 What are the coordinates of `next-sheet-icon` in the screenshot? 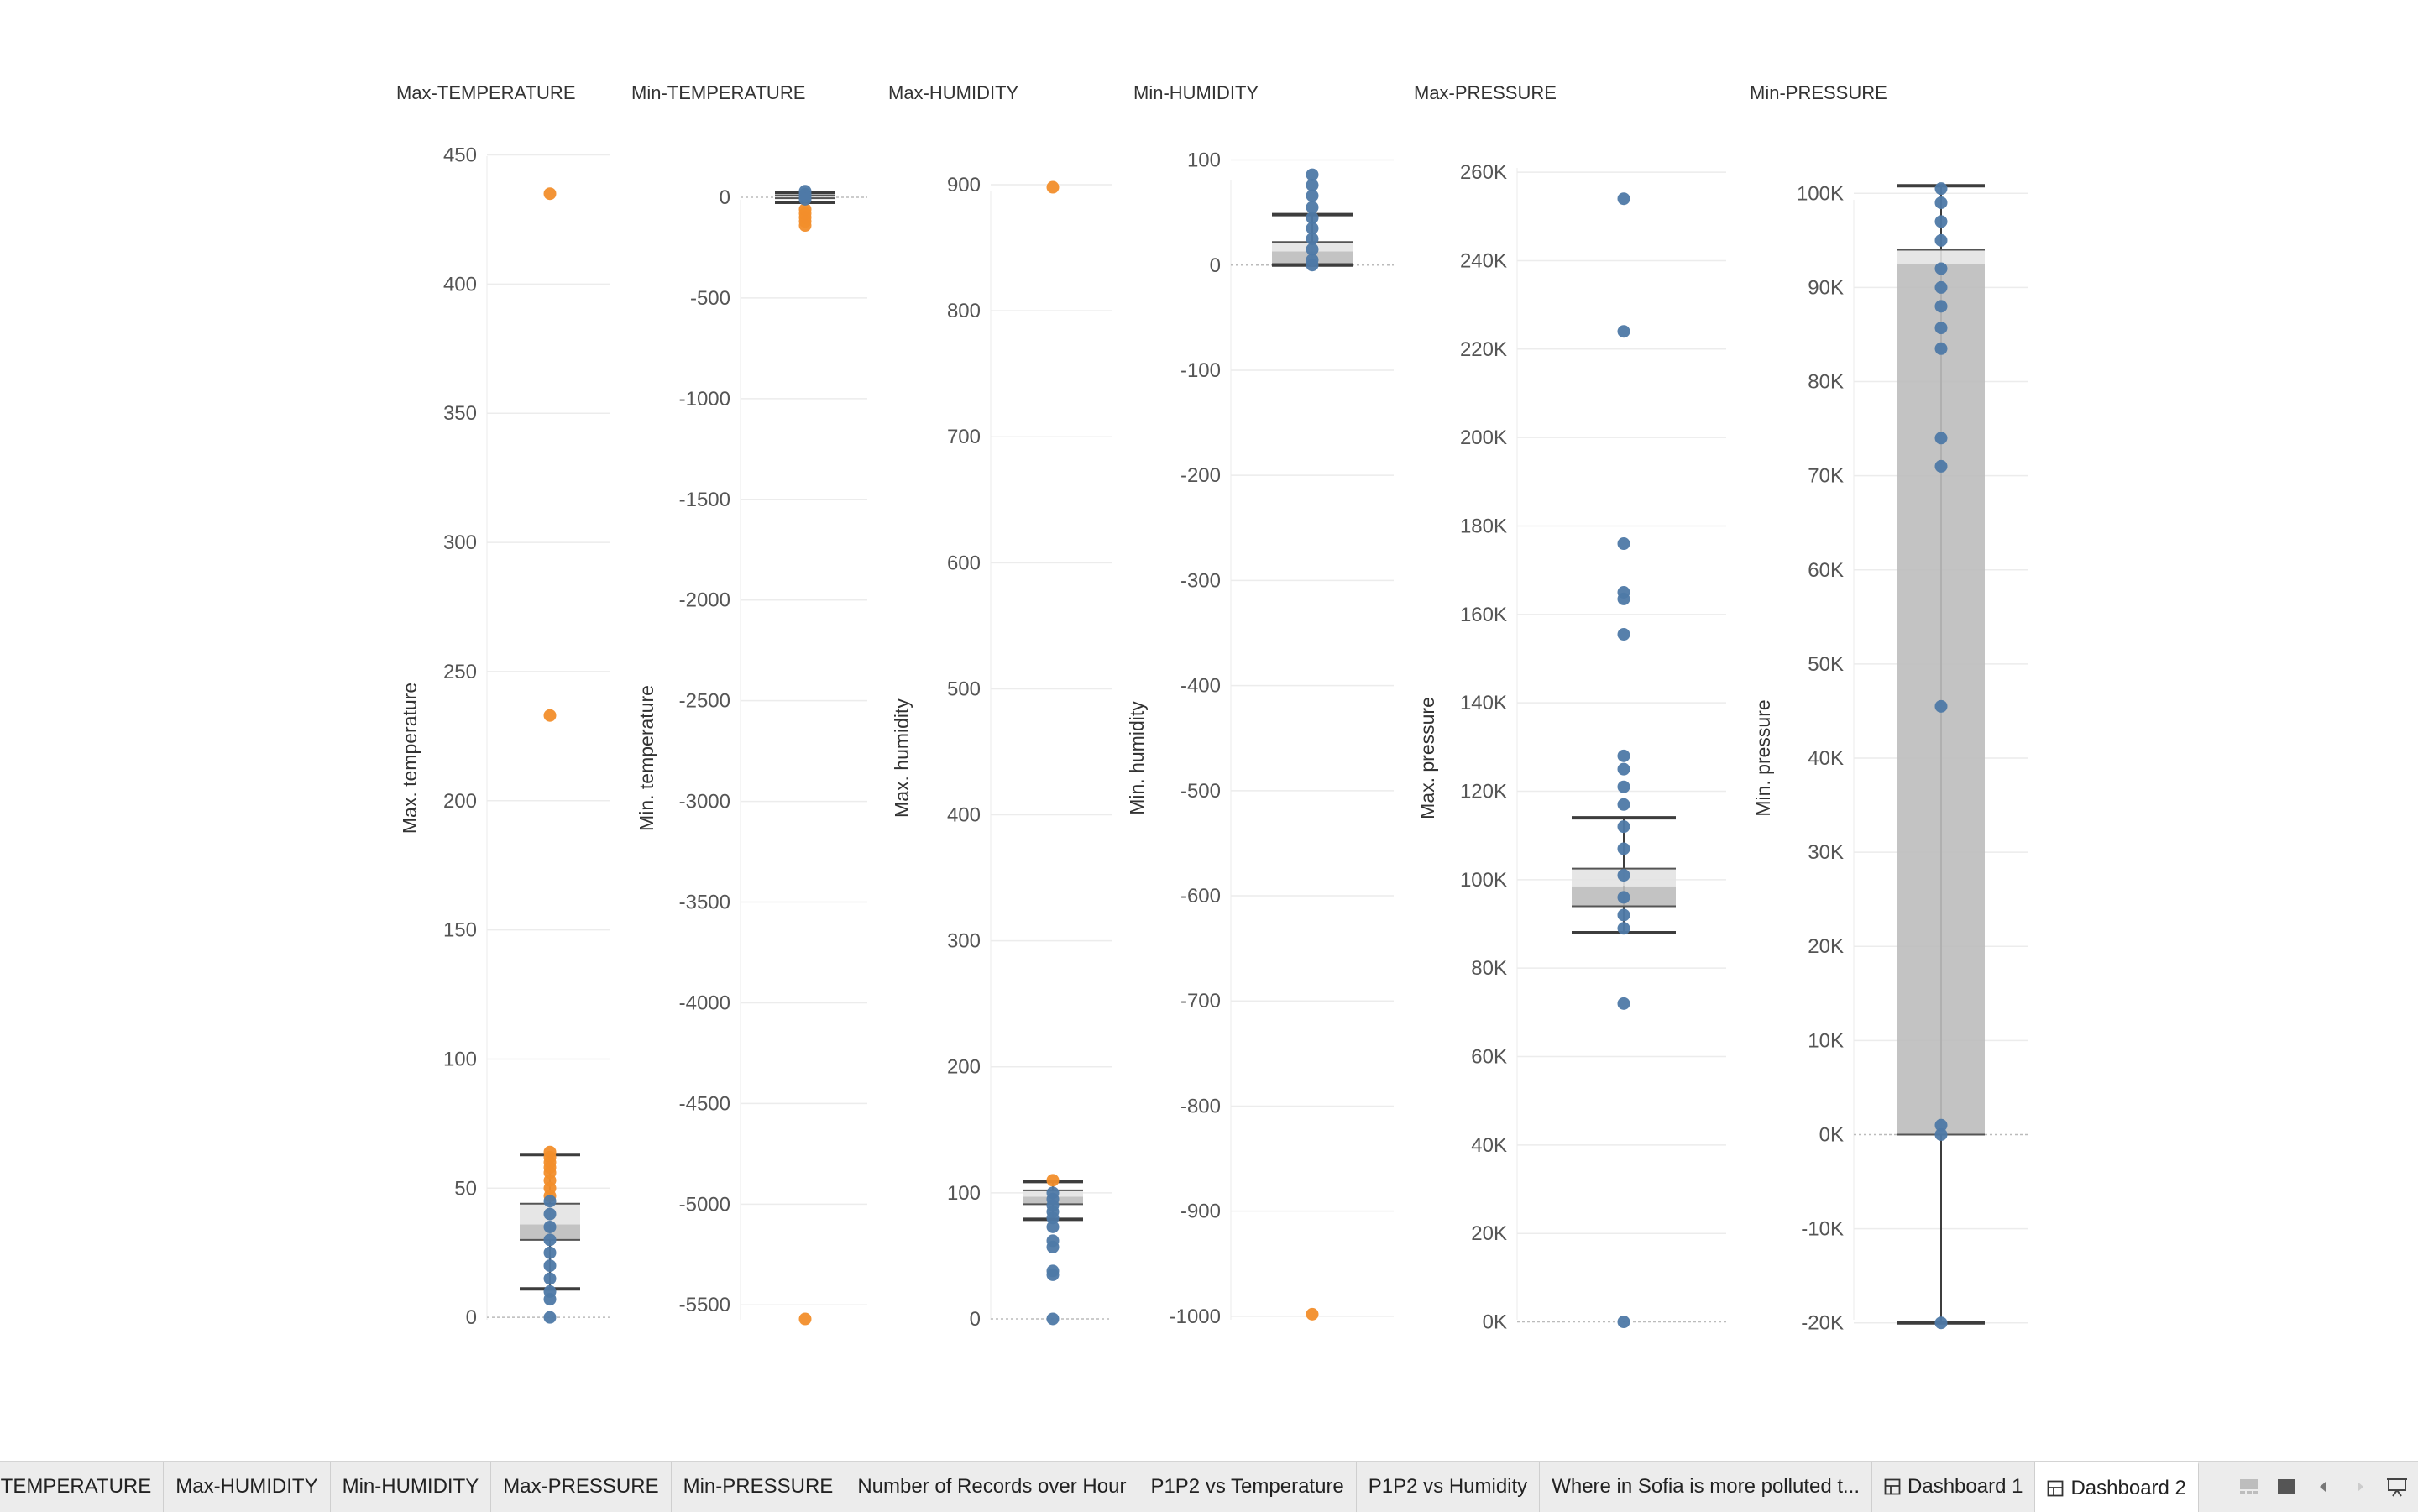 It's located at (2360, 1486).